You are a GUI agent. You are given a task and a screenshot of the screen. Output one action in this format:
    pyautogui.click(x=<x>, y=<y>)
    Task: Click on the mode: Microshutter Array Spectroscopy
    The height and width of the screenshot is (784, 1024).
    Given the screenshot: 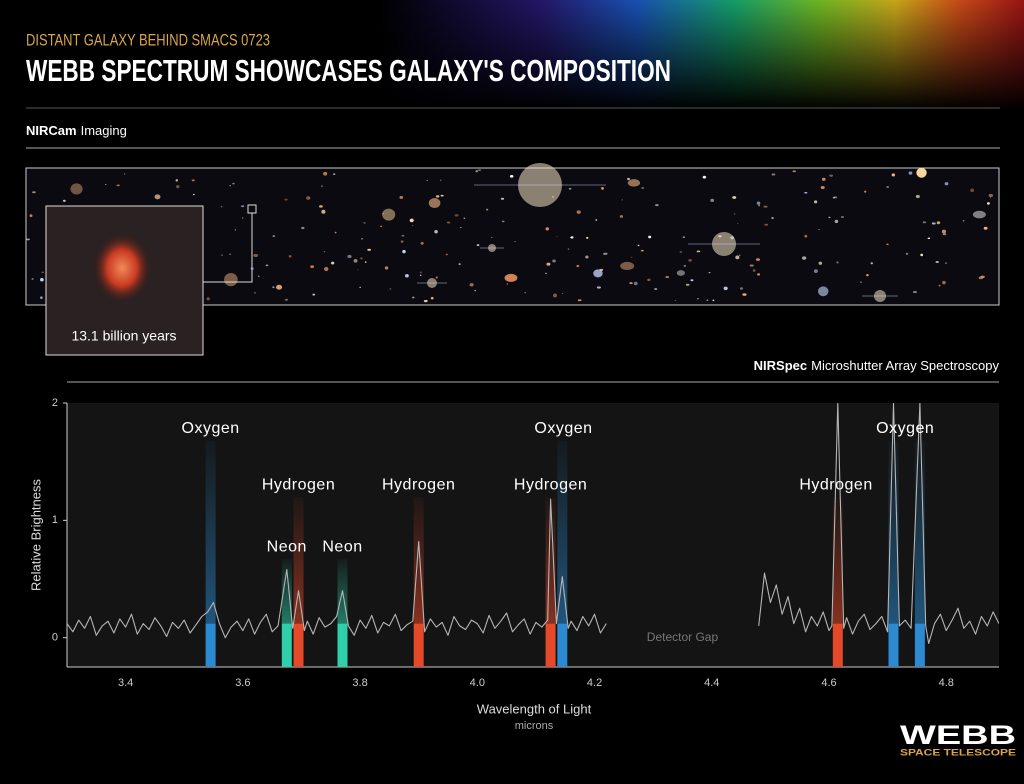 What is the action you would take?
    pyautogui.click(x=905, y=365)
    